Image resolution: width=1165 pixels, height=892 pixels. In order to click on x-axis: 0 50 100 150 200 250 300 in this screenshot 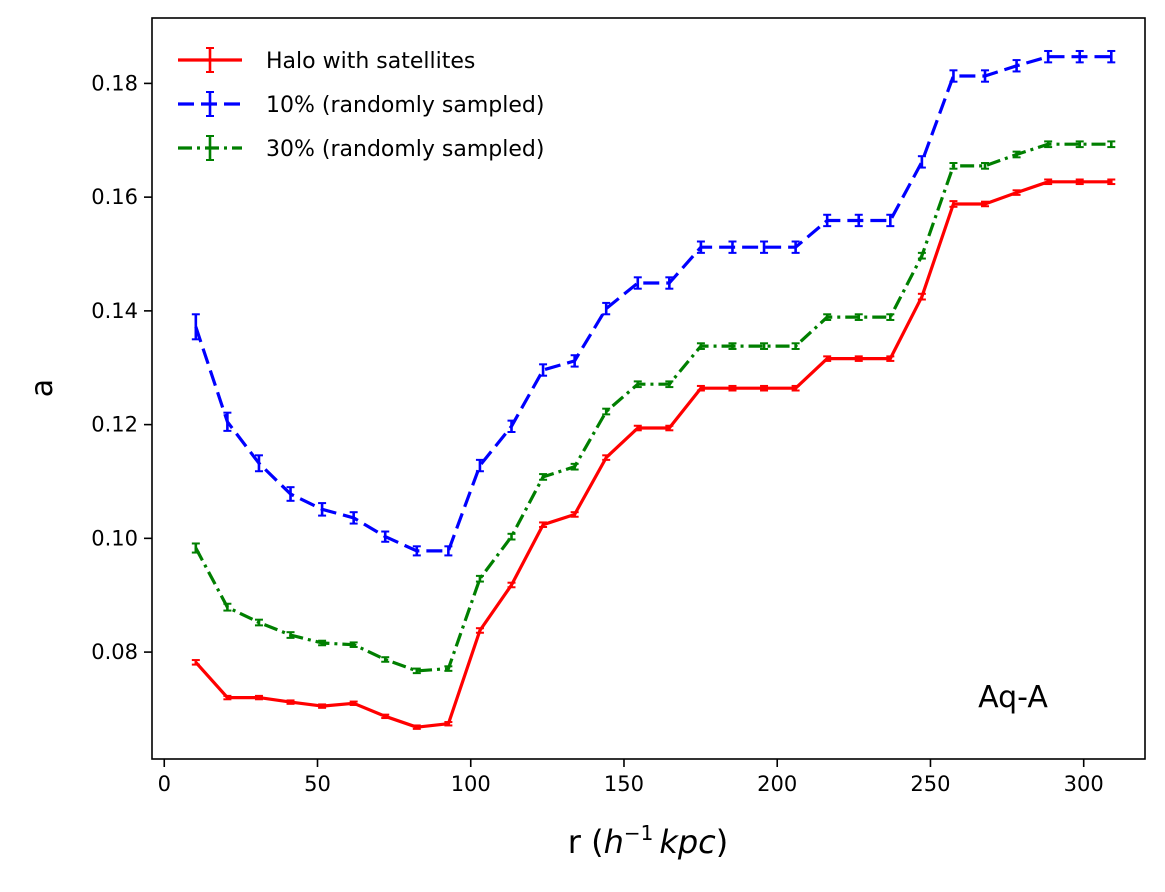, I will do `click(631, 777)`.